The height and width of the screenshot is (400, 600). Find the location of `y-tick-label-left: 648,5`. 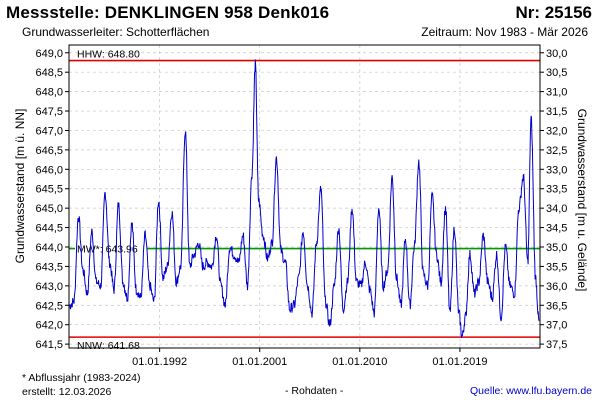

y-tick-label-left: 648,5 is located at coordinates (49, 73).